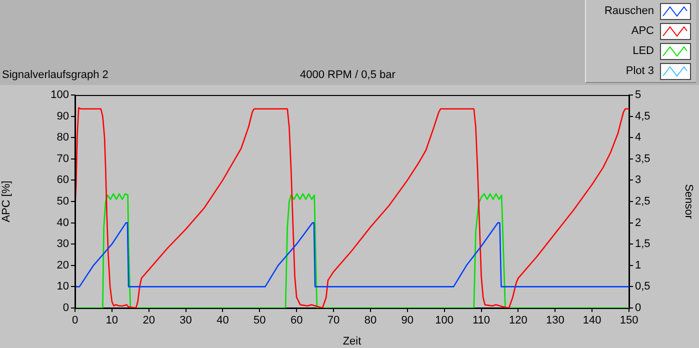 This screenshot has width=699, height=348. Describe the element at coordinates (555, 320) in the screenshot. I see `x-tick-label: 130` at that location.